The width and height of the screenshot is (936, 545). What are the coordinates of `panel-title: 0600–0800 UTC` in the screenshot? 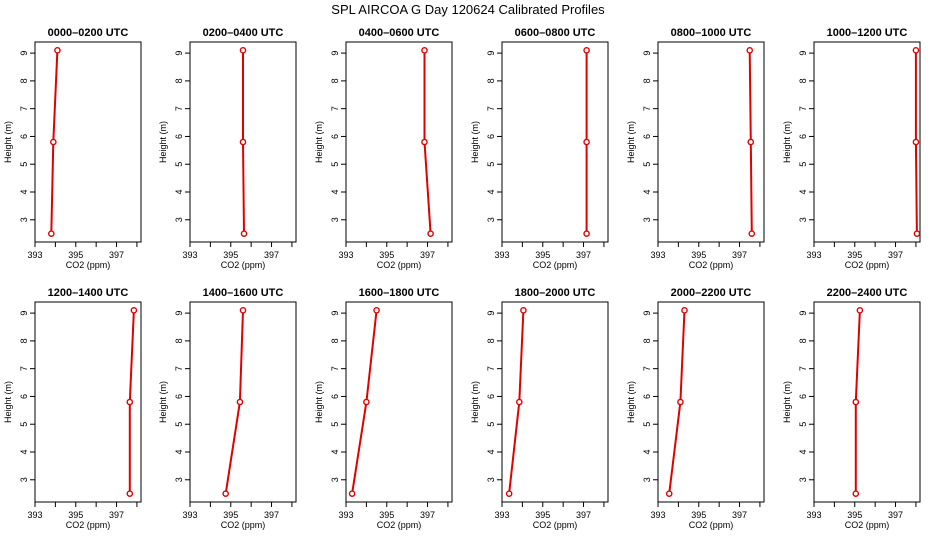 It's located at (555, 33).